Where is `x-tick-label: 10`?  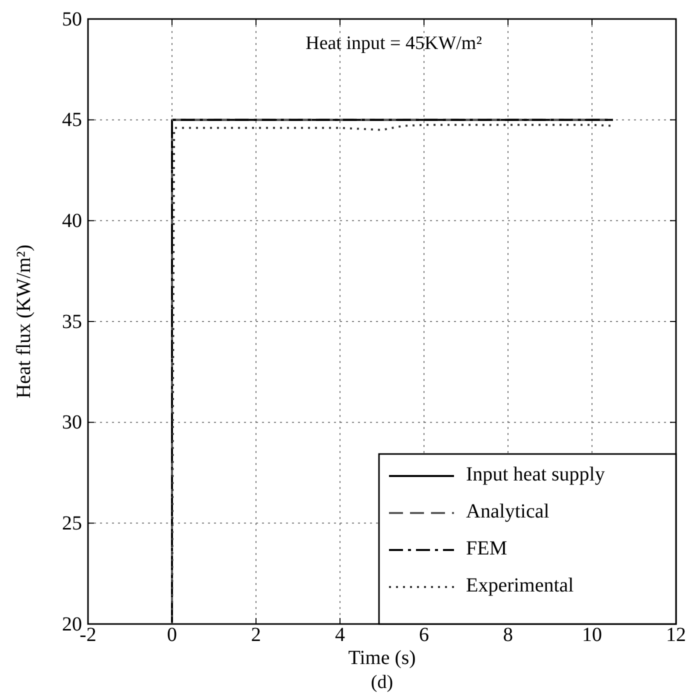
x-tick-label: 10 is located at coordinates (592, 635).